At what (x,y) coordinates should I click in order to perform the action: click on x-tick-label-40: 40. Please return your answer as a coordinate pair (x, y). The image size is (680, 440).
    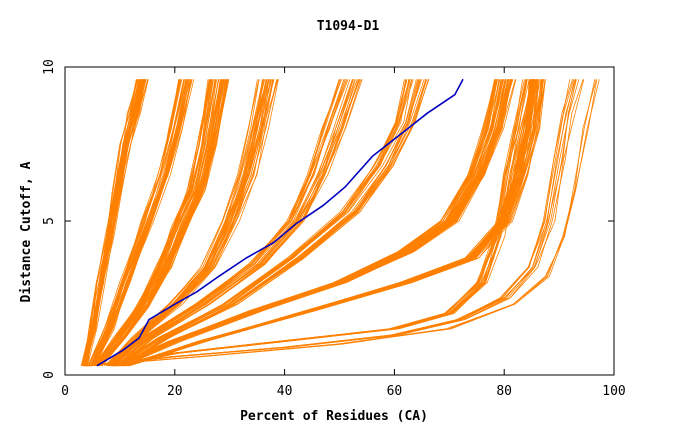
    Looking at the image, I should click on (285, 391).